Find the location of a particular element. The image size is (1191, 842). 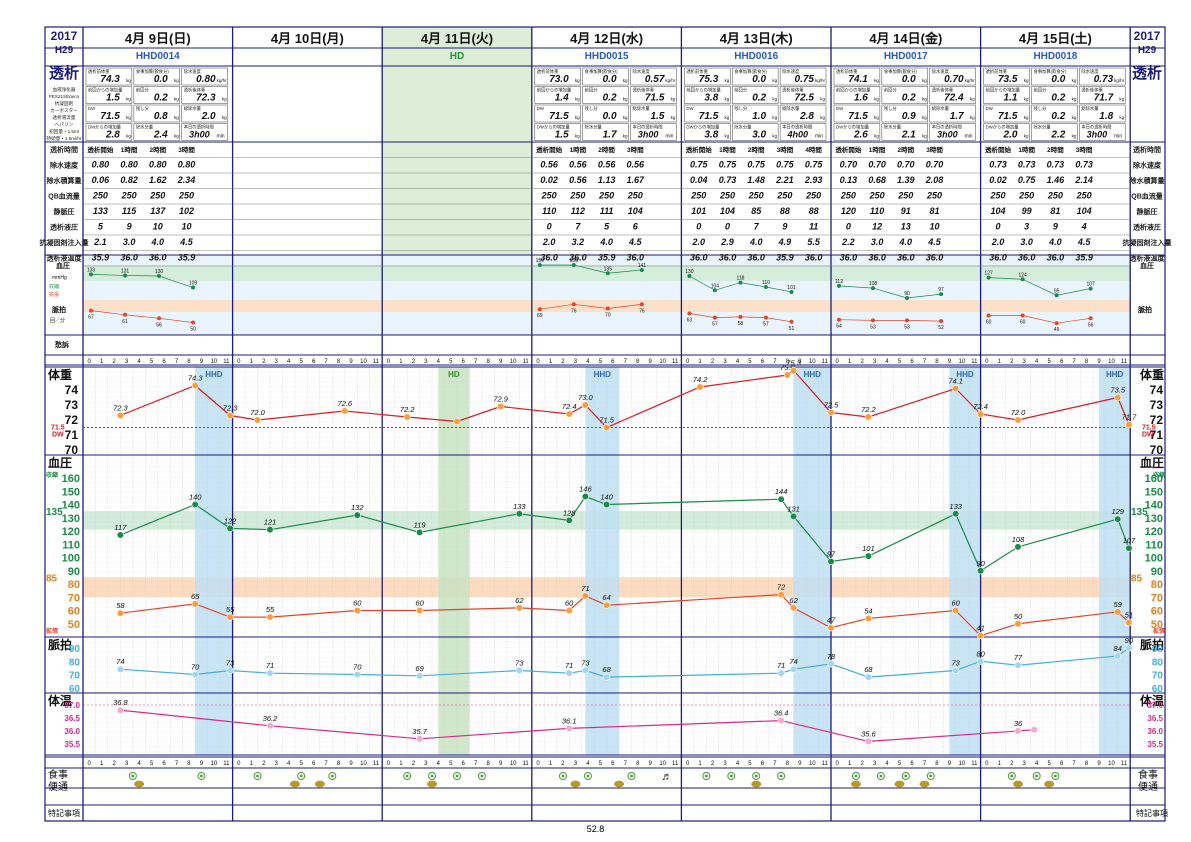

bp-mini-sys-label: 127 is located at coordinates (988, 274).